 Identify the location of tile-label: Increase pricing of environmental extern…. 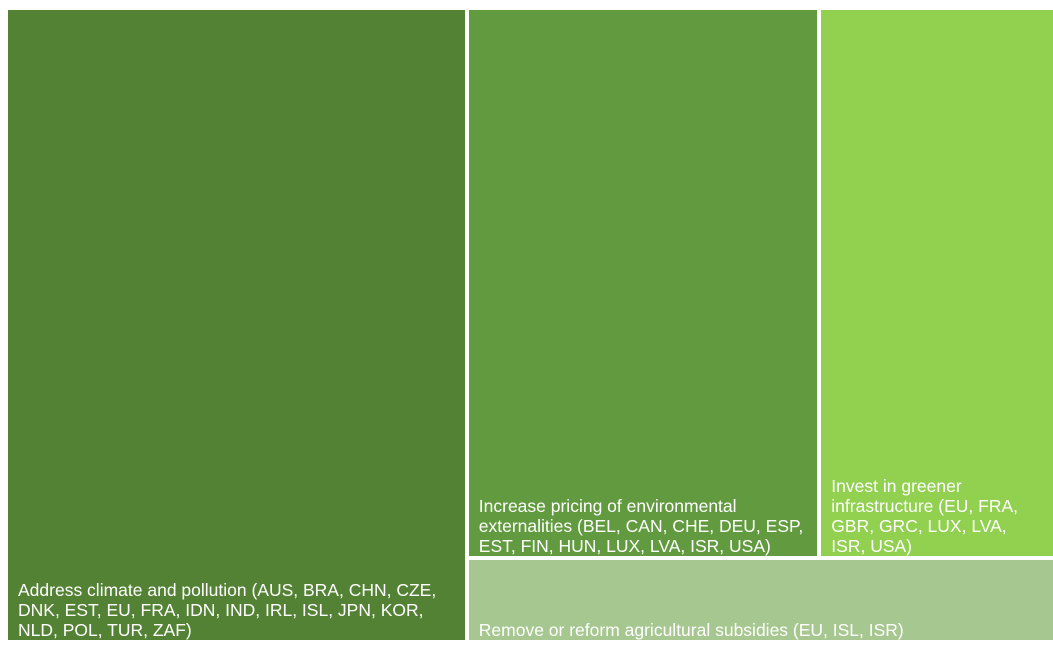
(641, 525).